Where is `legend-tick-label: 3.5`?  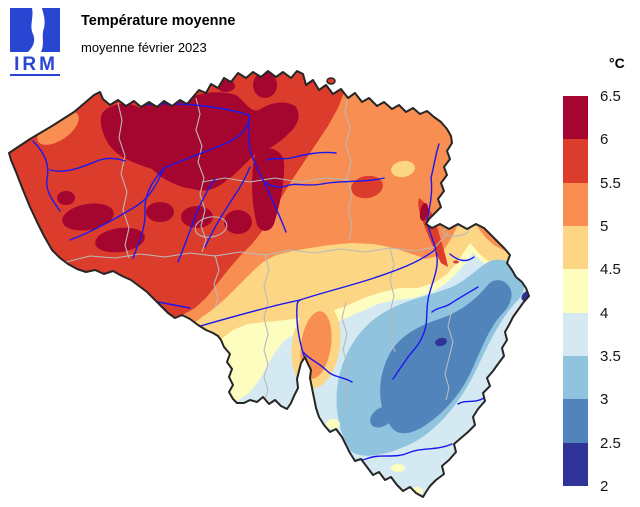 legend-tick-label: 3.5 is located at coordinates (610, 356).